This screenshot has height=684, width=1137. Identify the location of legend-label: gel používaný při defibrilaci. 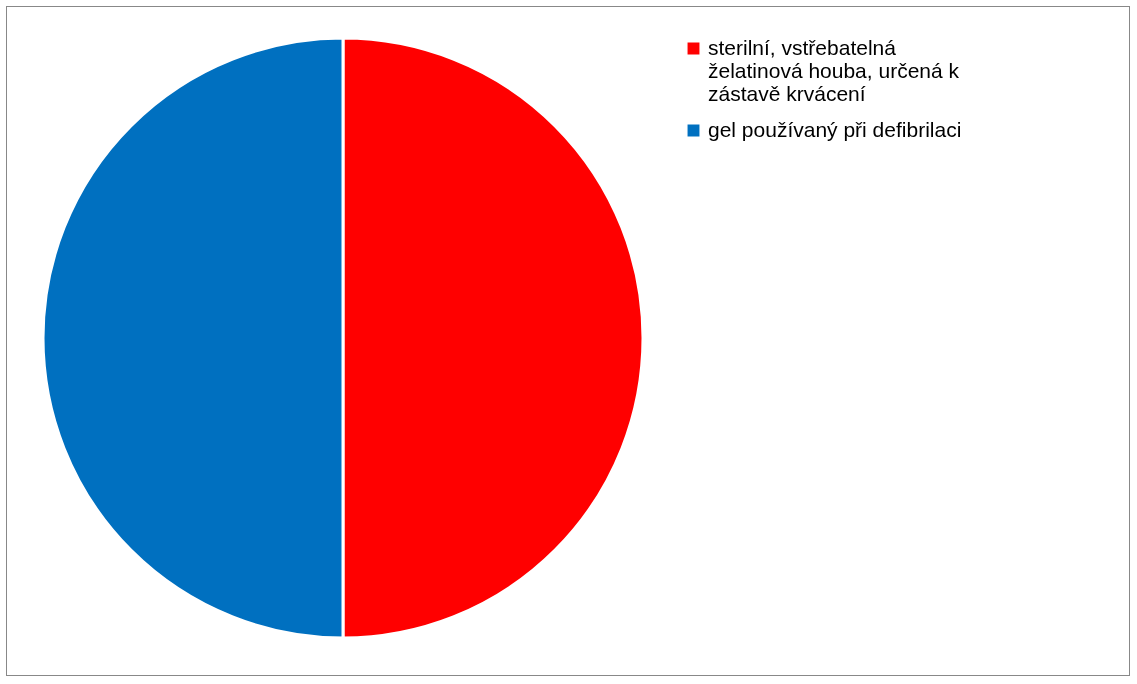
(835, 129).